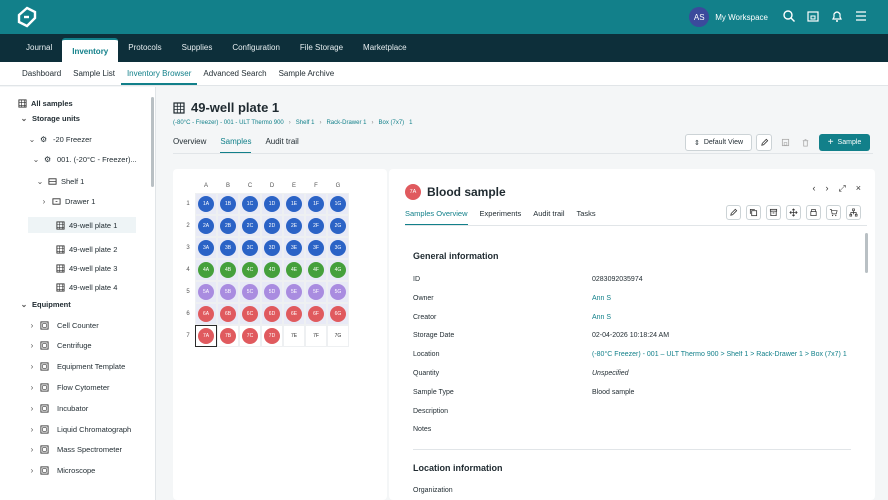 Image resolution: width=888 pixels, height=500 pixels. What do you see at coordinates (294, 270) in the screenshot?
I see `well-cell: 4E` at bounding box center [294, 270].